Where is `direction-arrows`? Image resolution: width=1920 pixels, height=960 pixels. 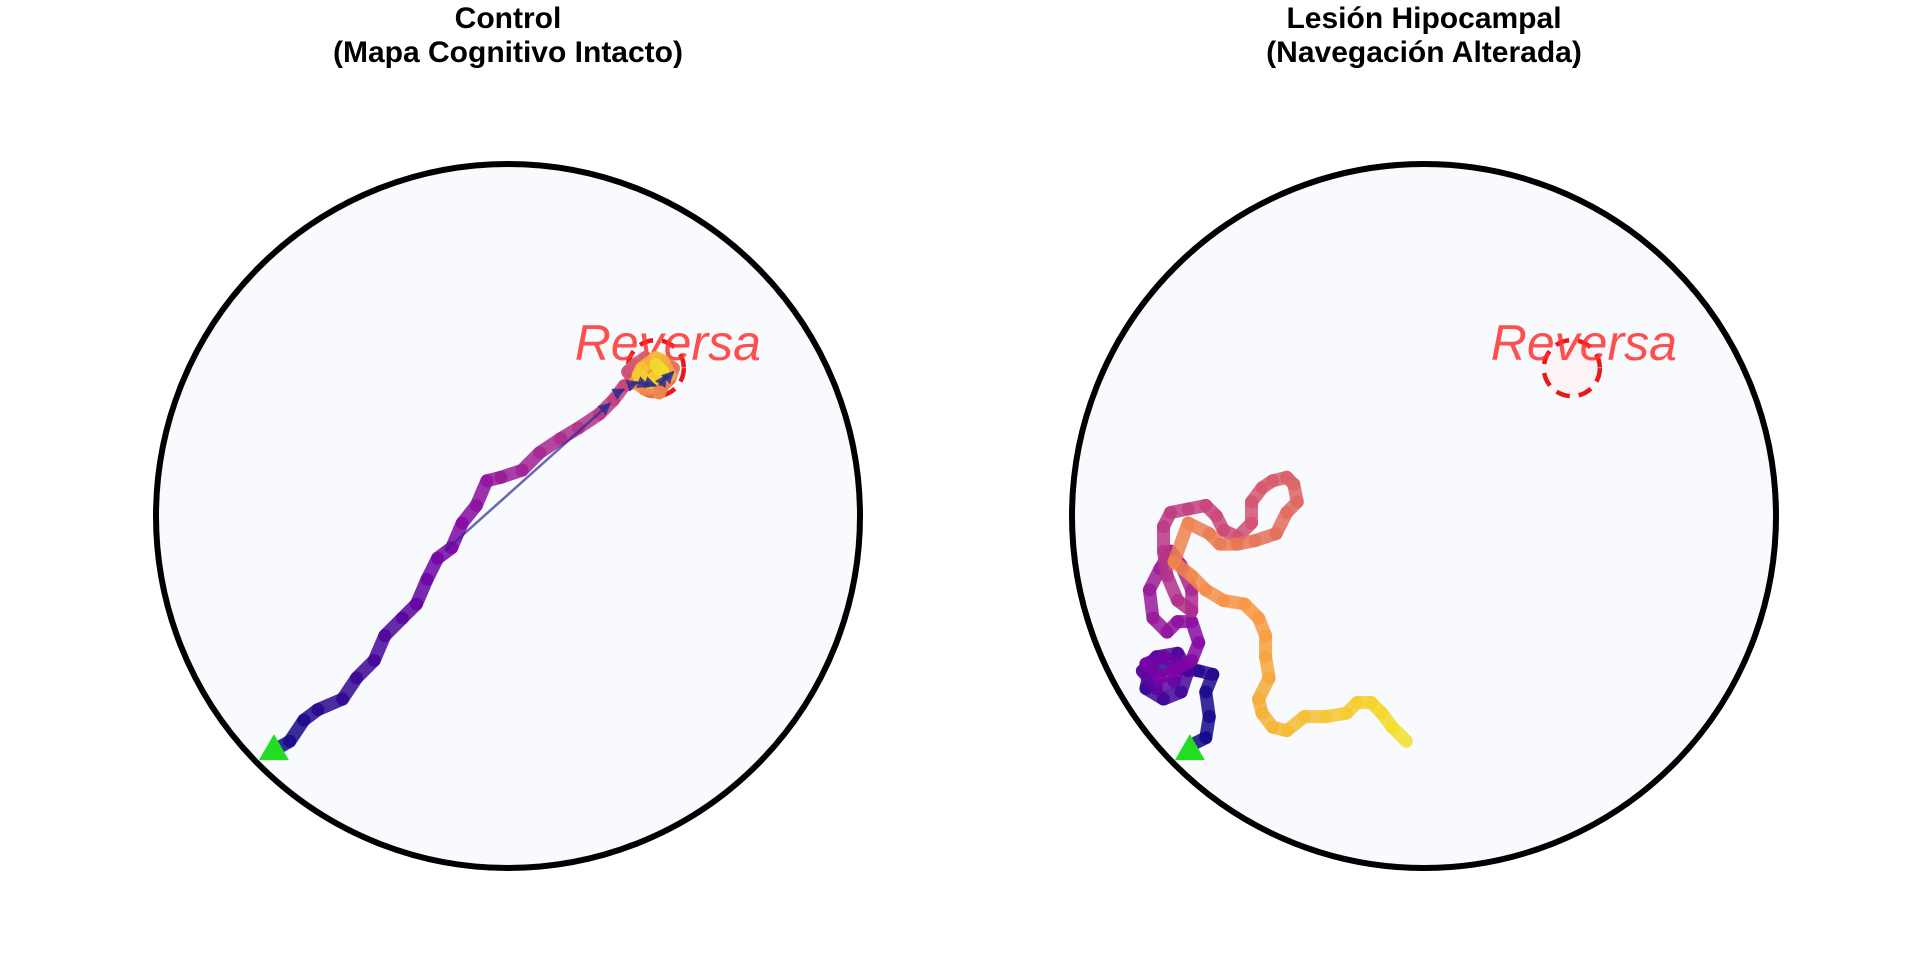
direction-arrows is located at coordinates (559, 461).